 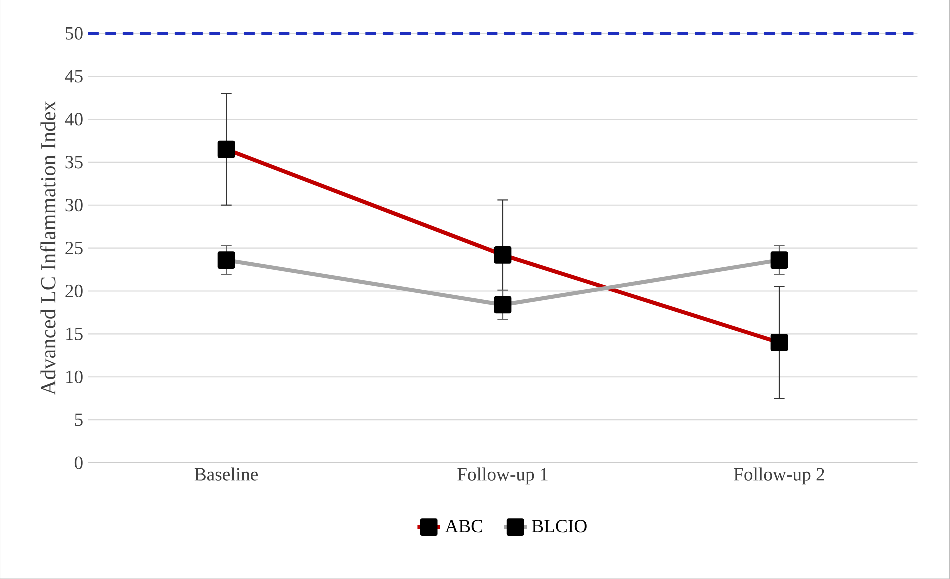 I want to click on legend-label: ABC, so click(x=463, y=526).